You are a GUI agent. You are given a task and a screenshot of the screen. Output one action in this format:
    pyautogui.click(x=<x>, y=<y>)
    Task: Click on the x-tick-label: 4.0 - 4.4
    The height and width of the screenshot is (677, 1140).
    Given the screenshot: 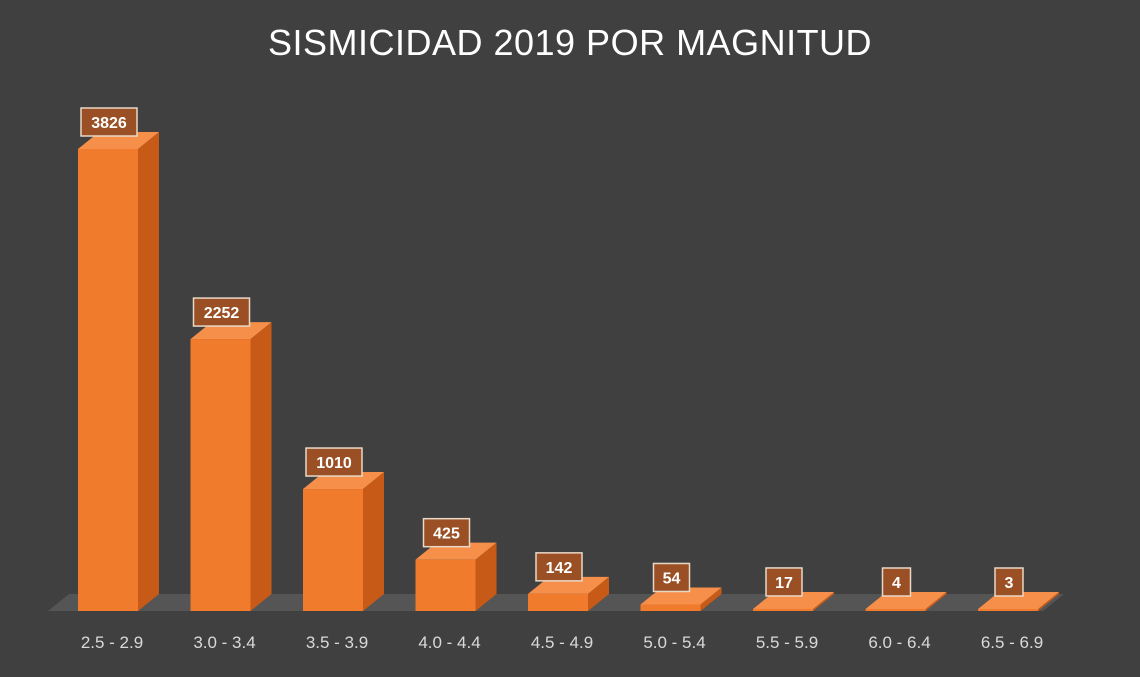 What is the action you would take?
    pyautogui.click(x=449, y=642)
    